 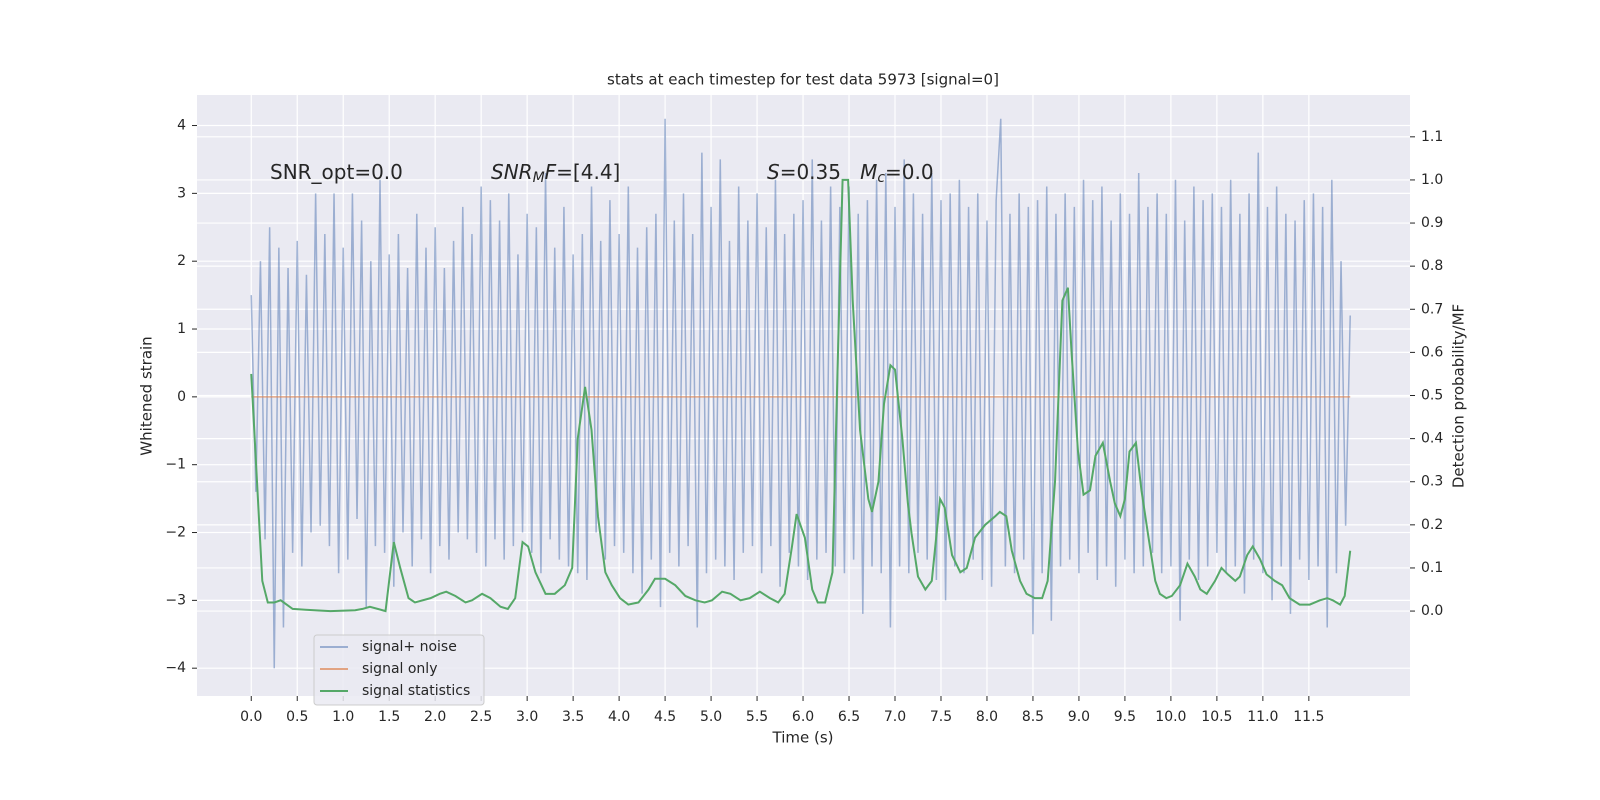 I want to click on annotation-part: =0.35, so click(x=820, y=172).